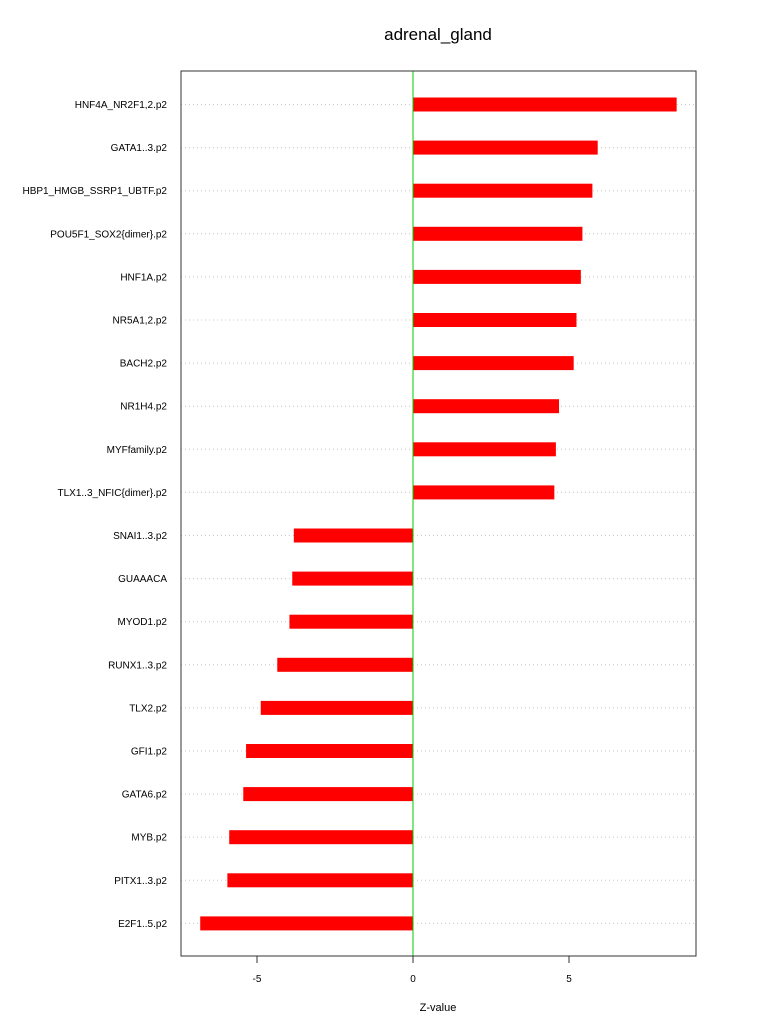 This screenshot has width=768, height=1028. I want to click on y-tick-label: TLX2.p2, so click(148, 708).